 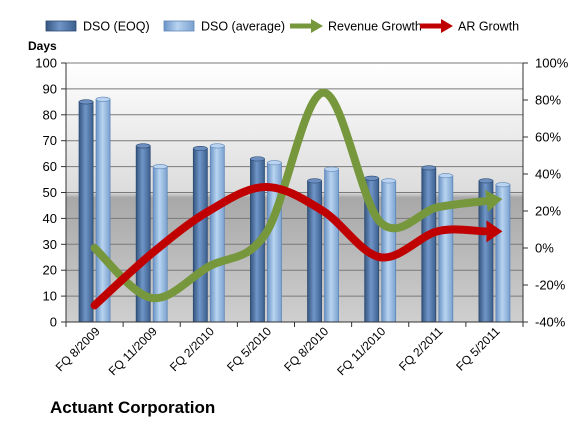 I want to click on x-tick-label: FQ 2/2010, so click(x=192, y=349).